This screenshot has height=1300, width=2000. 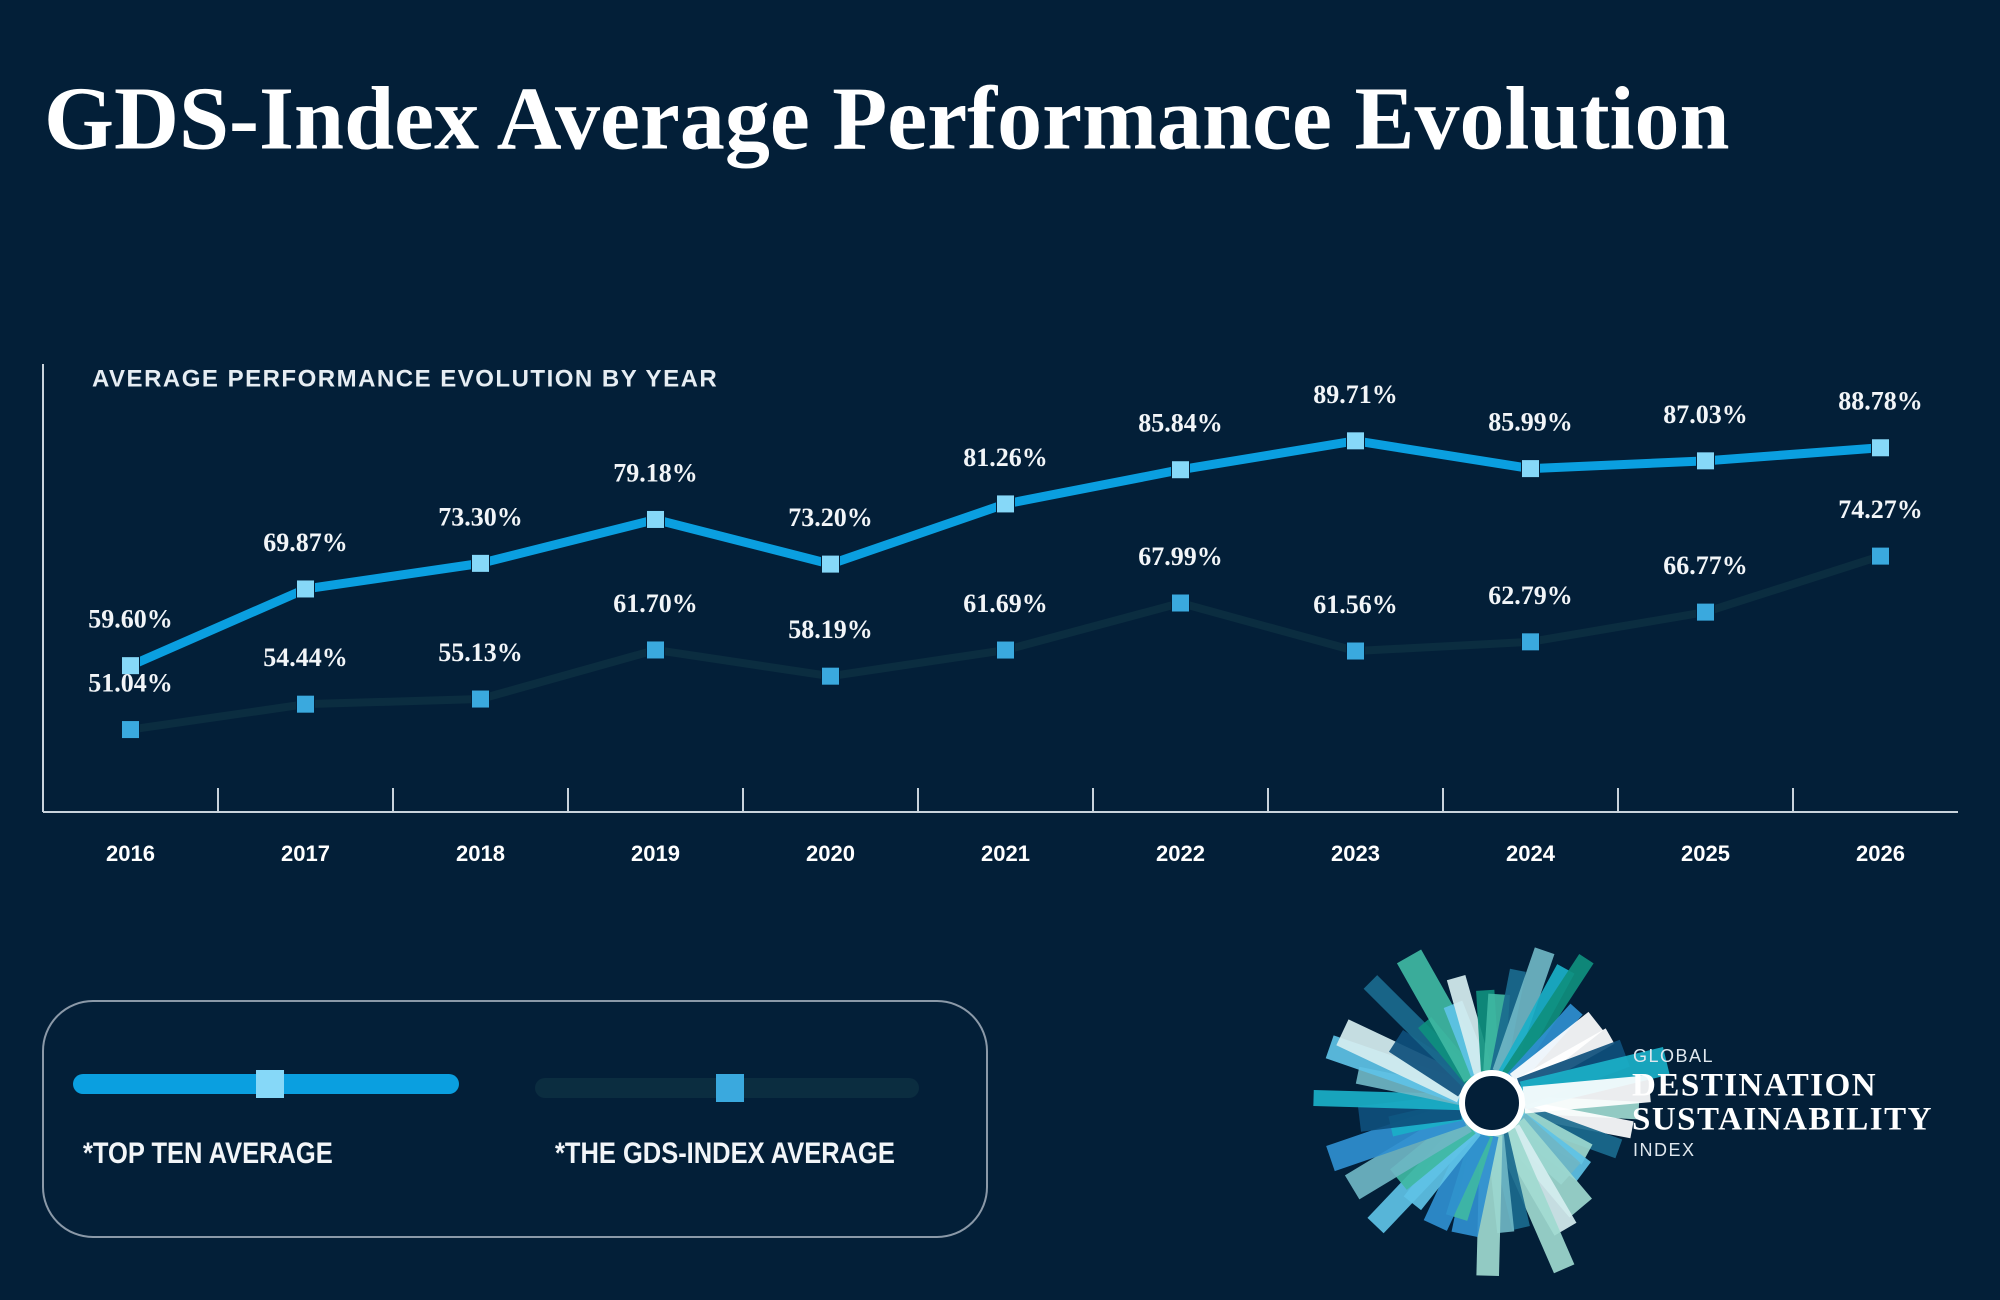 What do you see at coordinates (1673, 1056) in the screenshot?
I see `logo-text: GLOBAL` at bounding box center [1673, 1056].